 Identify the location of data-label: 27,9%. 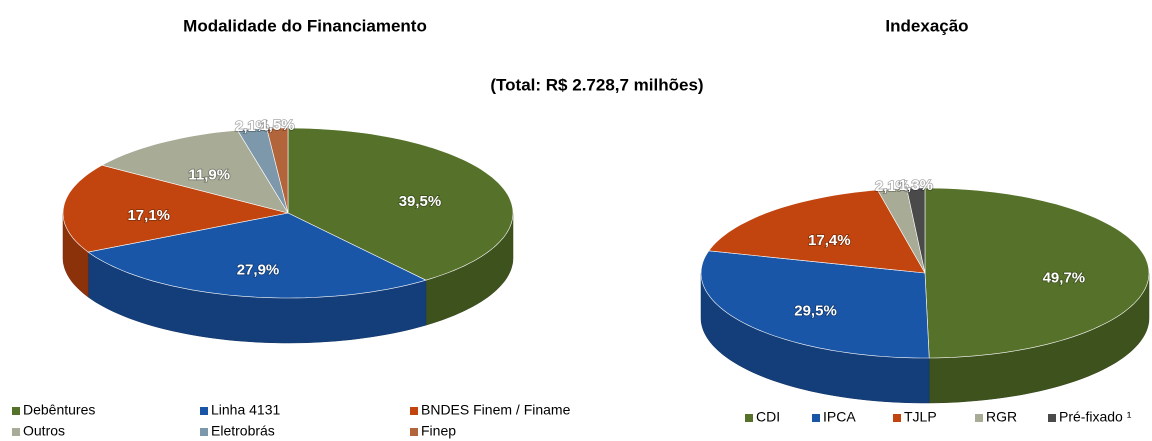
(258, 269).